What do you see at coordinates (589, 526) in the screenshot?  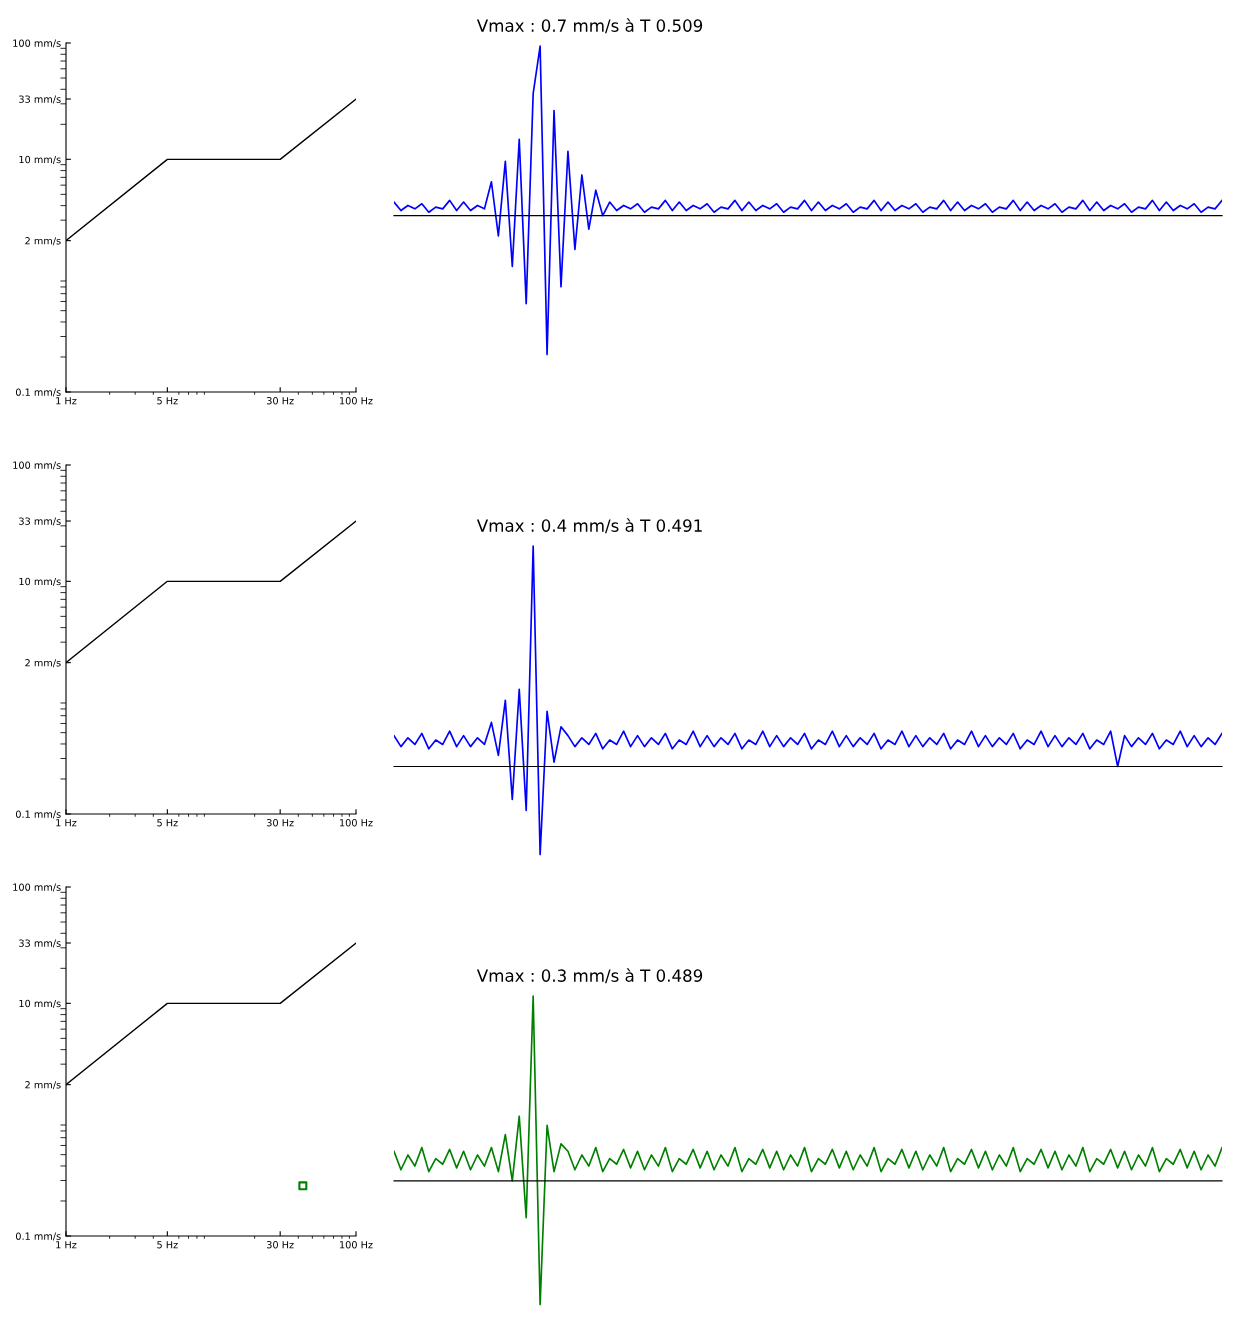 I see `chart-title: Vmax : 0.4 mm/s à T 0.491` at bounding box center [589, 526].